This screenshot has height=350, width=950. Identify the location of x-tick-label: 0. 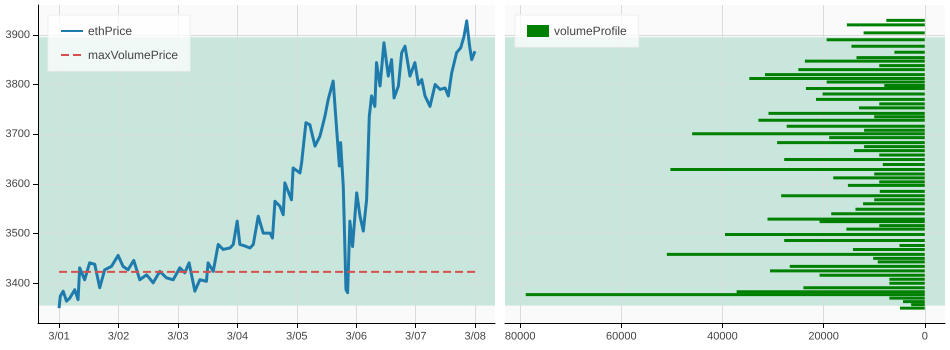
(925, 336).